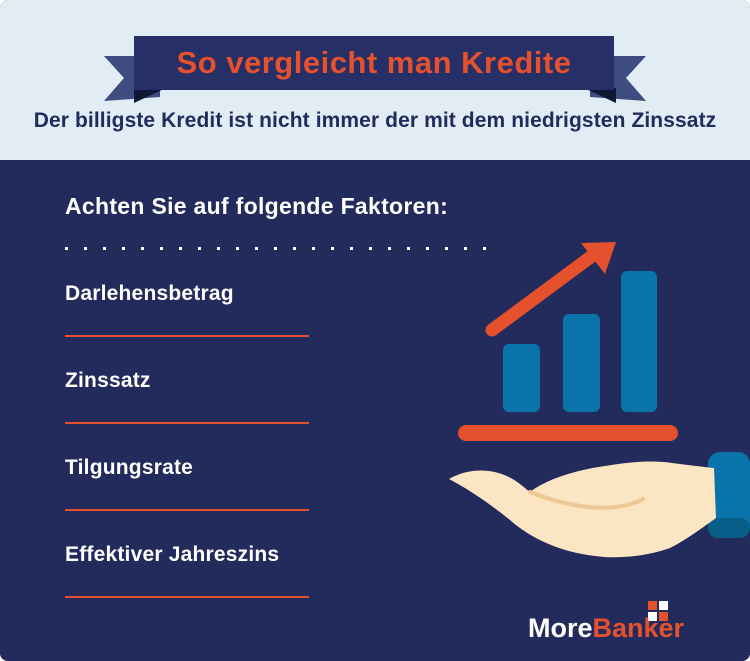 The width and height of the screenshot is (750, 661). Describe the element at coordinates (652, 616) in the screenshot. I see `logo-square-bottom-left` at that location.